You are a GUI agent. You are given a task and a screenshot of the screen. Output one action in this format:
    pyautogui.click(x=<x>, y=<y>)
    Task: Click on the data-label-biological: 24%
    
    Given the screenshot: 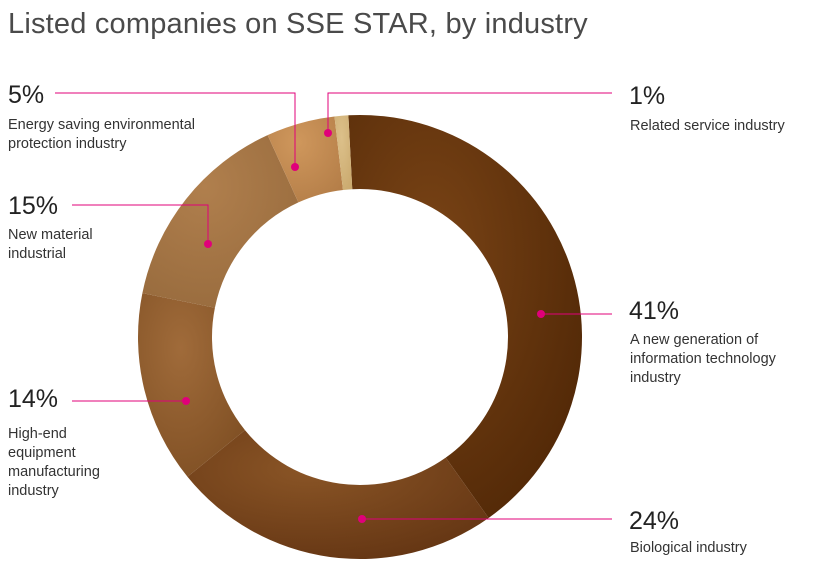 What is the action you would take?
    pyautogui.click(x=654, y=521)
    